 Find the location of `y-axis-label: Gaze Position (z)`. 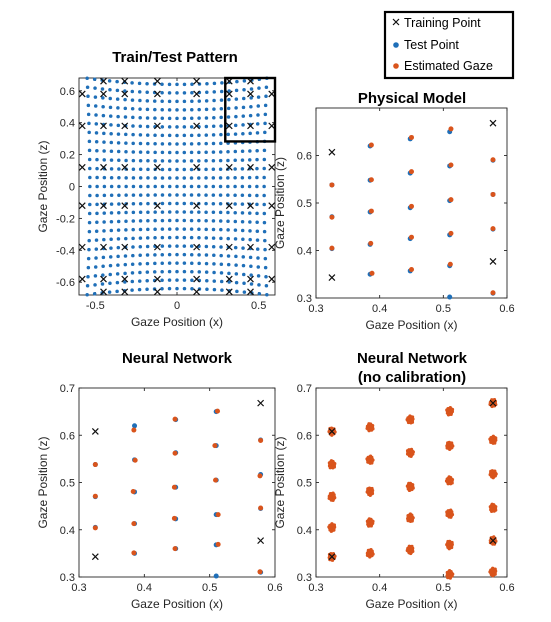

y-axis-label: Gaze Position (z) is located at coordinates (43, 186).